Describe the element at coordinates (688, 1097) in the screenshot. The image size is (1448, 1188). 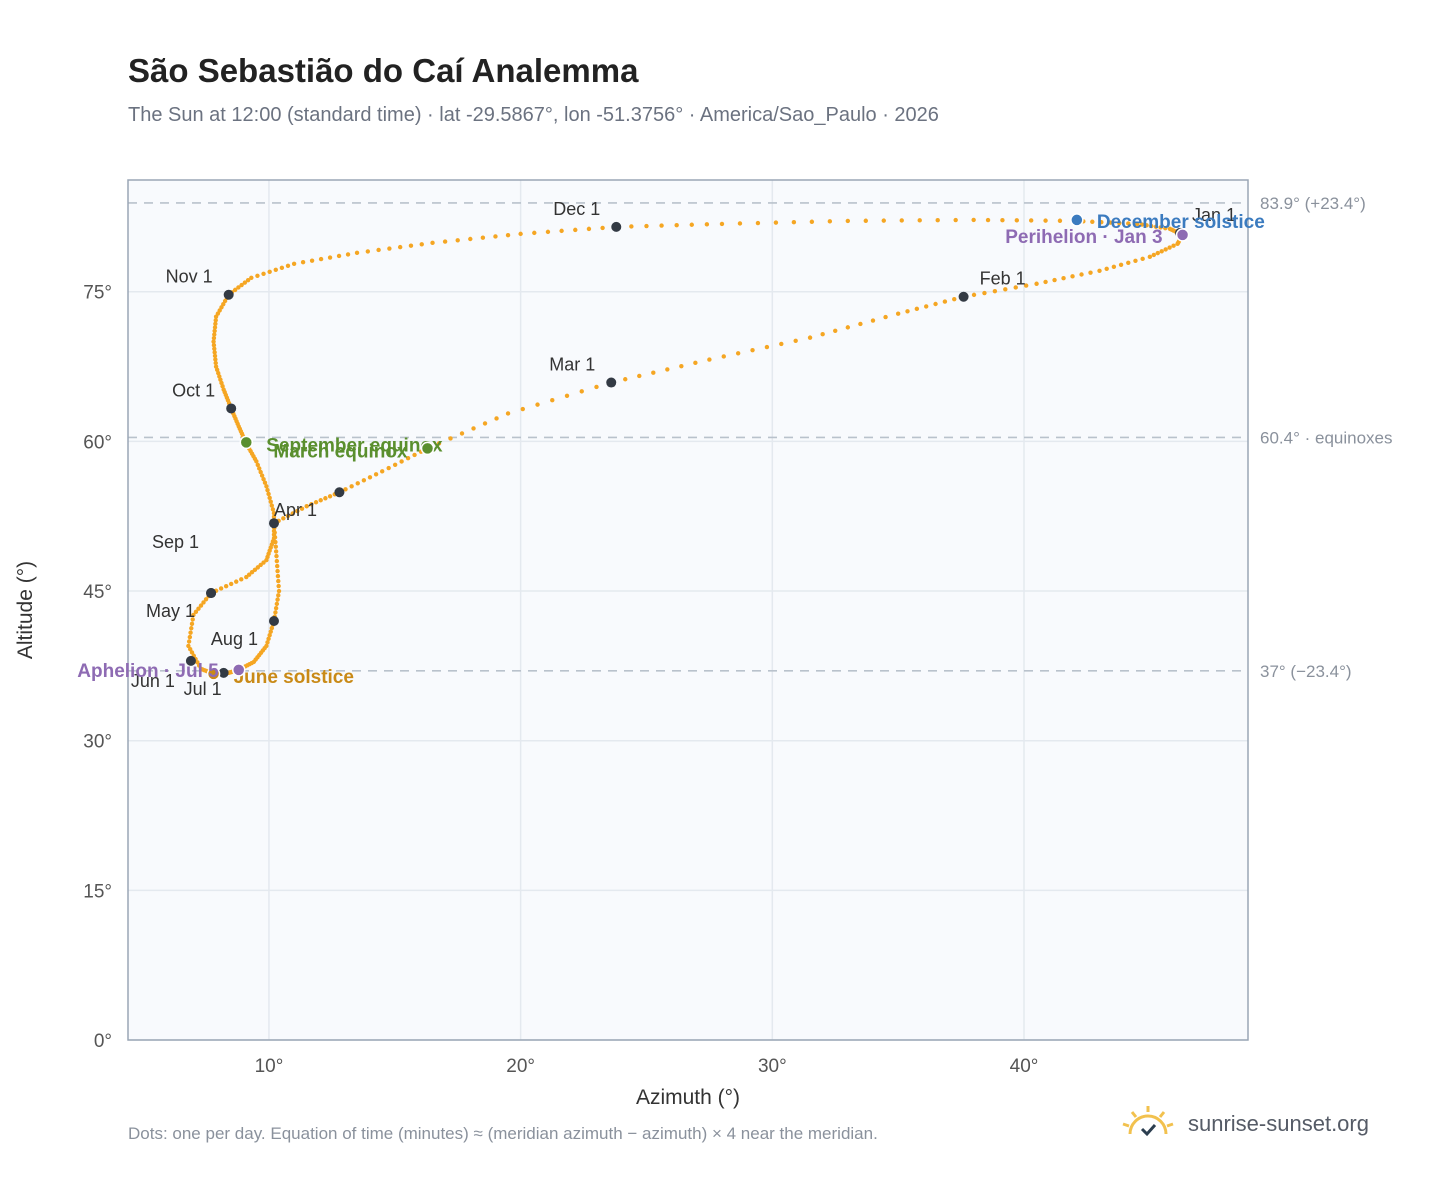
I see `x-axis-label: Azimuth (°)` at that location.